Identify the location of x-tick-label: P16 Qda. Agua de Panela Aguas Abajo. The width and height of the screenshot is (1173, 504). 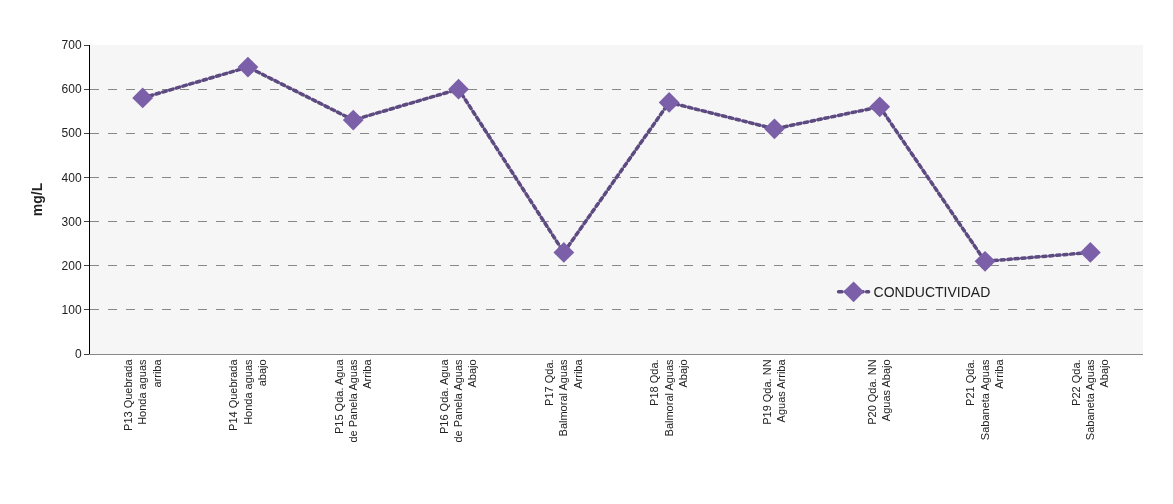
(458, 400).